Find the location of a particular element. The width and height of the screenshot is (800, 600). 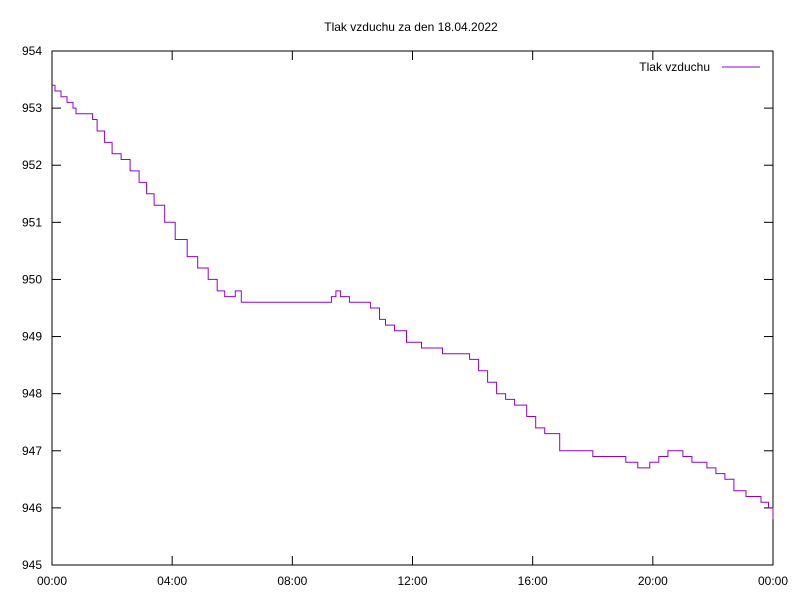

legend: Tlak vzduchu is located at coordinates (699, 67).